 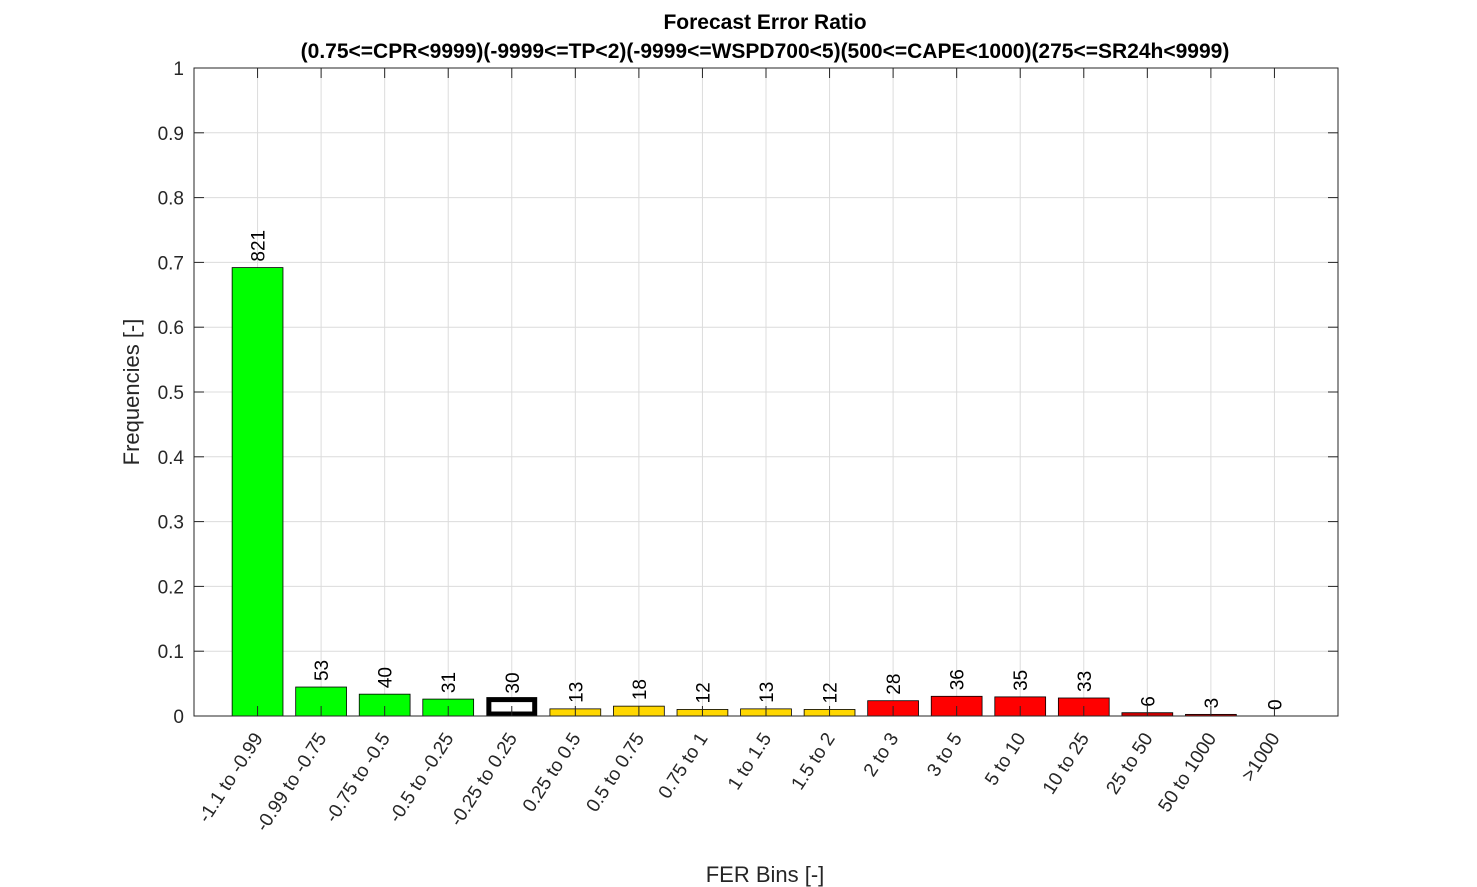 What do you see at coordinates (171, 458) in the screenshot?
I see `y-tick-label: 0.4` at bounding box center [171, 458].